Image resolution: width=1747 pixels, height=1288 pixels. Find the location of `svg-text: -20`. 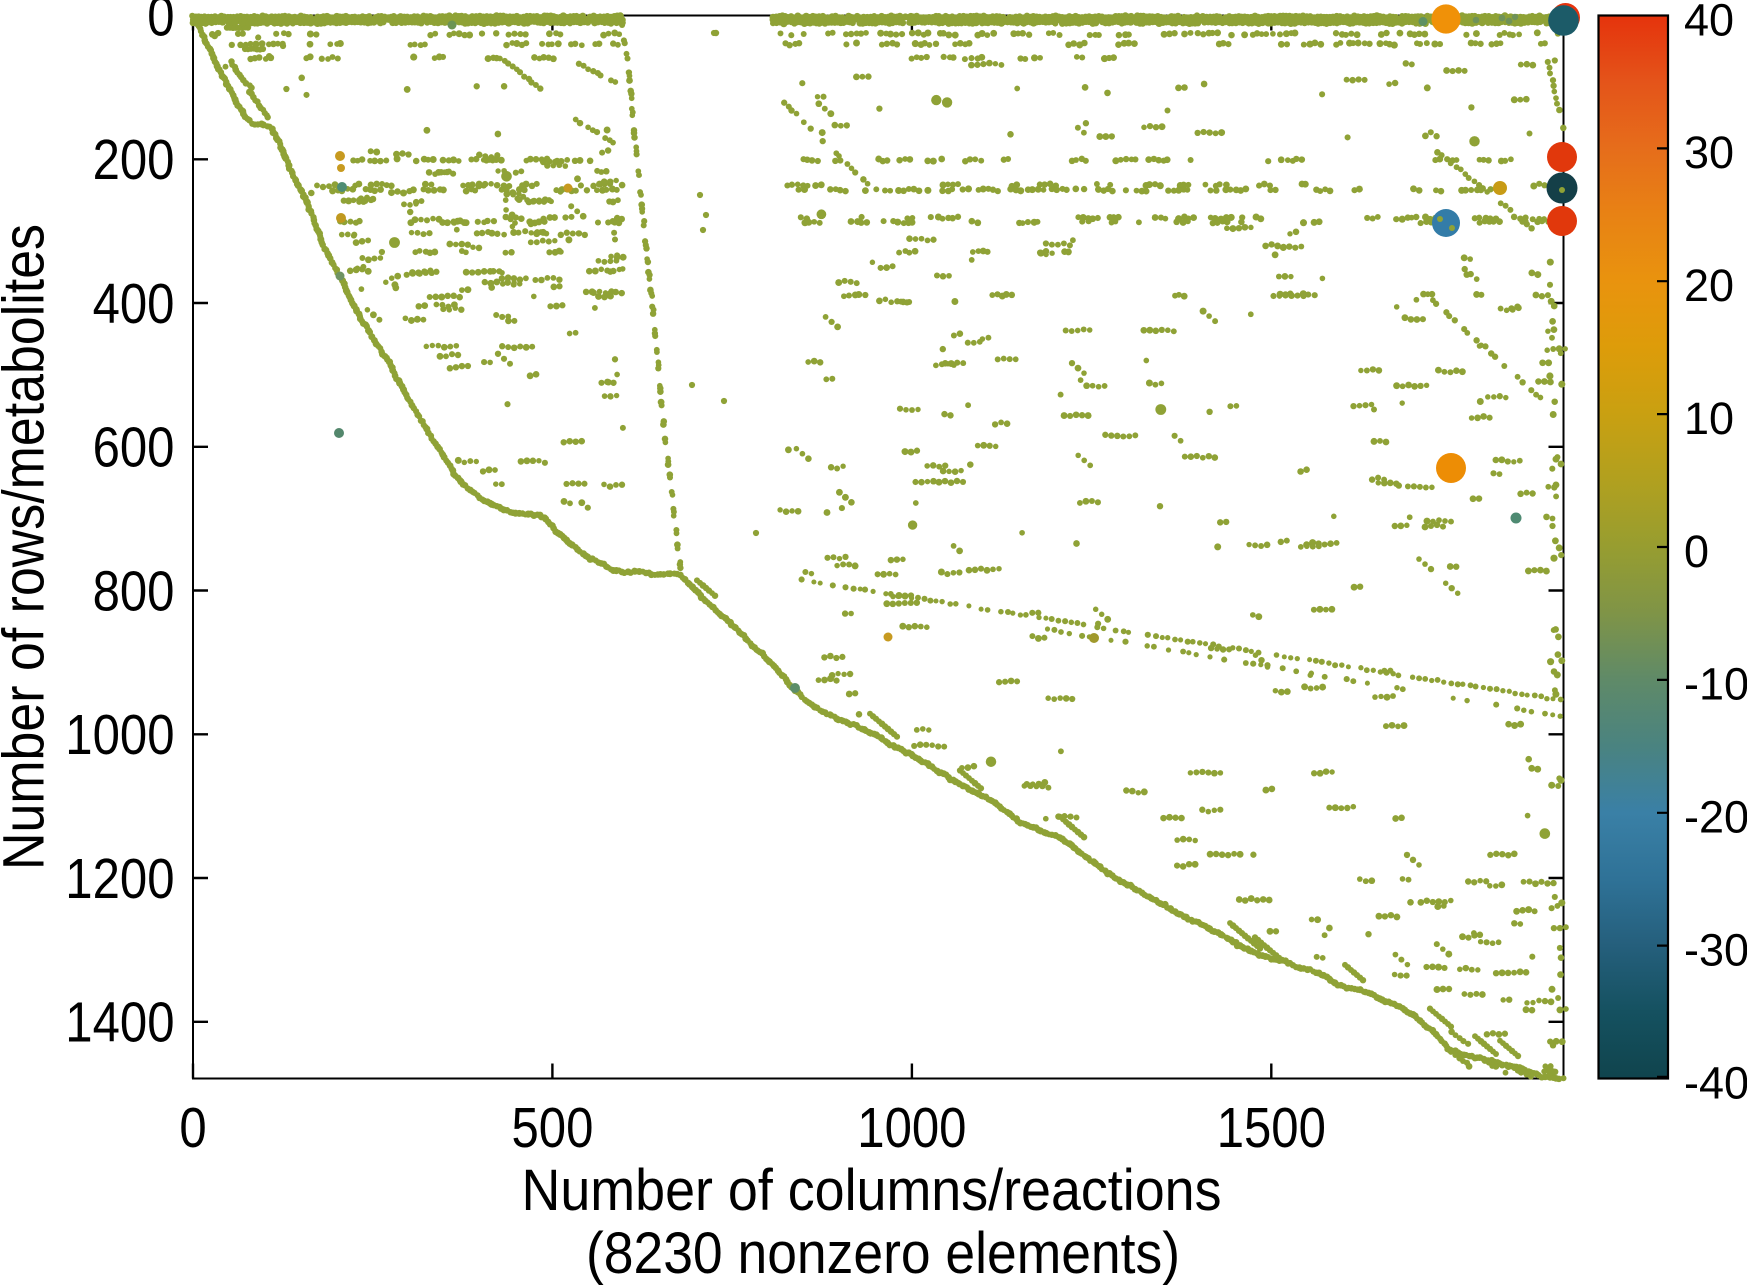

svg-text: -20 is located at coordinates (1715, 817).